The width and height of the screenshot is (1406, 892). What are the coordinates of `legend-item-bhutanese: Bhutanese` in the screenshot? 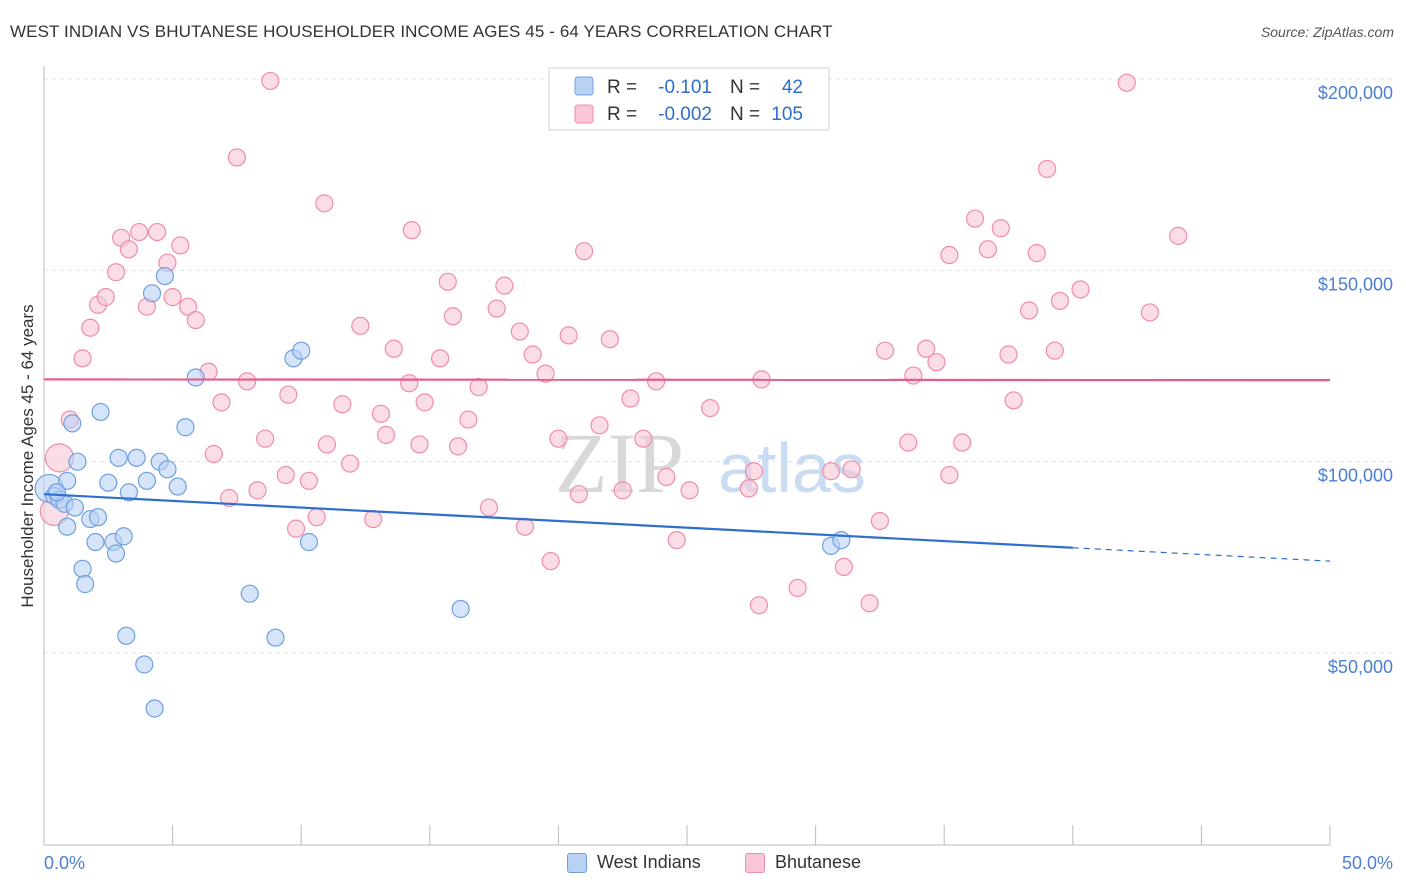 It's located at (803, 862).